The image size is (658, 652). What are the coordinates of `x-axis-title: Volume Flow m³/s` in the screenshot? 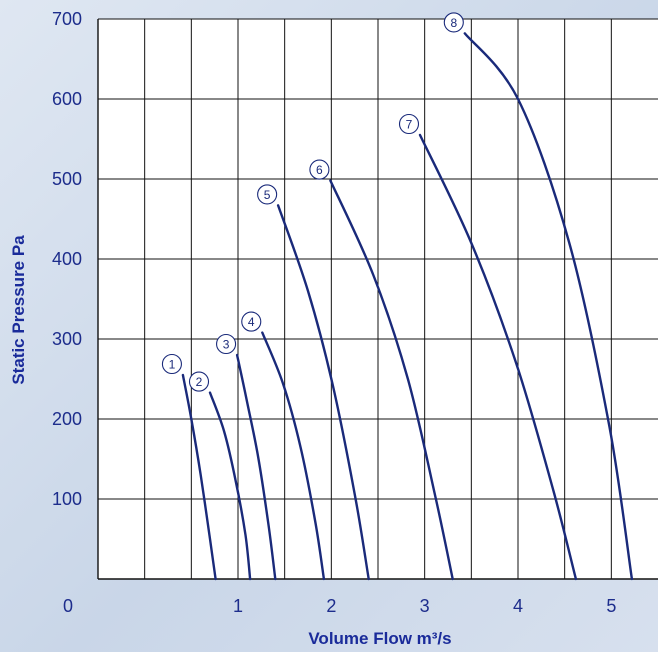 It's located at (379, 638).